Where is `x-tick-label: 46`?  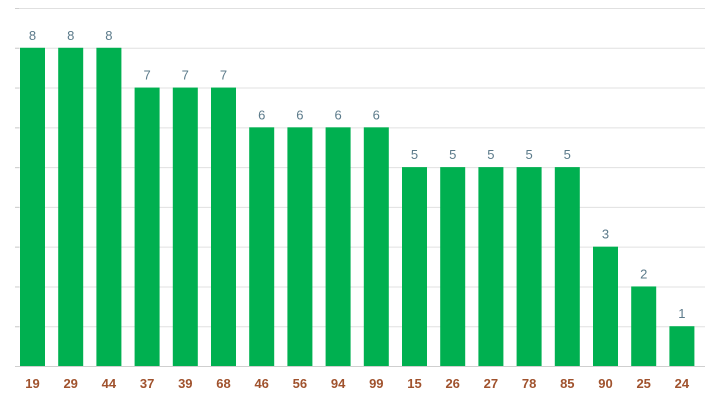
x-tick-label: 46 is located at coordinates (261, 383).